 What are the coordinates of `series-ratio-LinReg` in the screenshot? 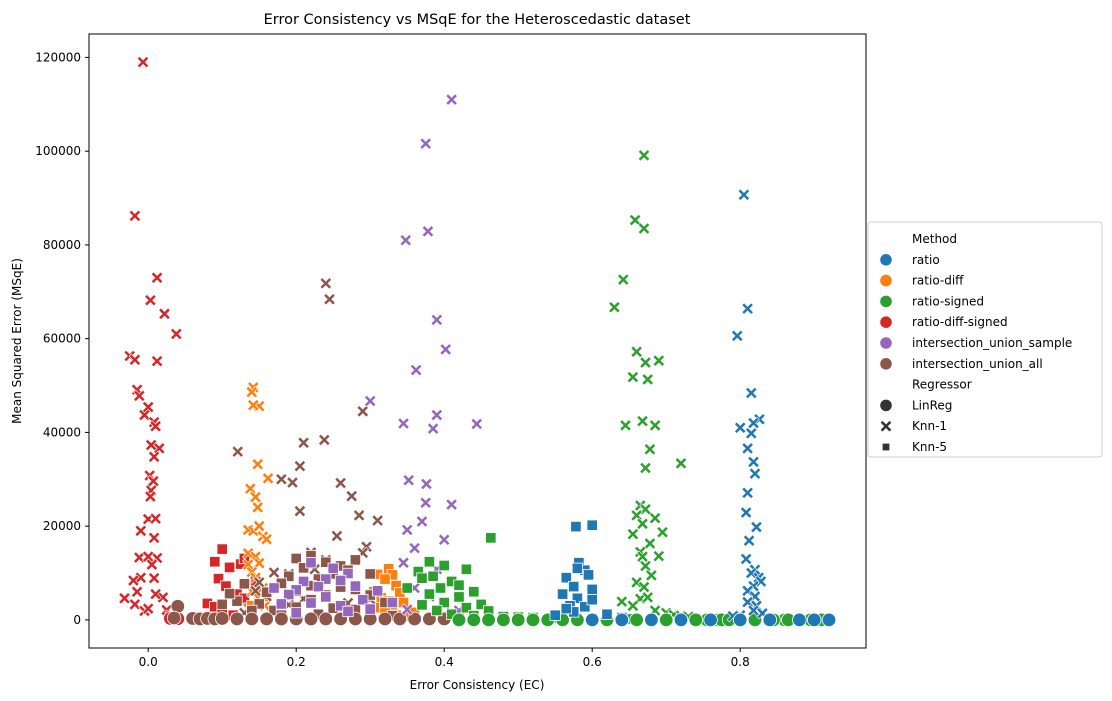 It's located at (710, 620).